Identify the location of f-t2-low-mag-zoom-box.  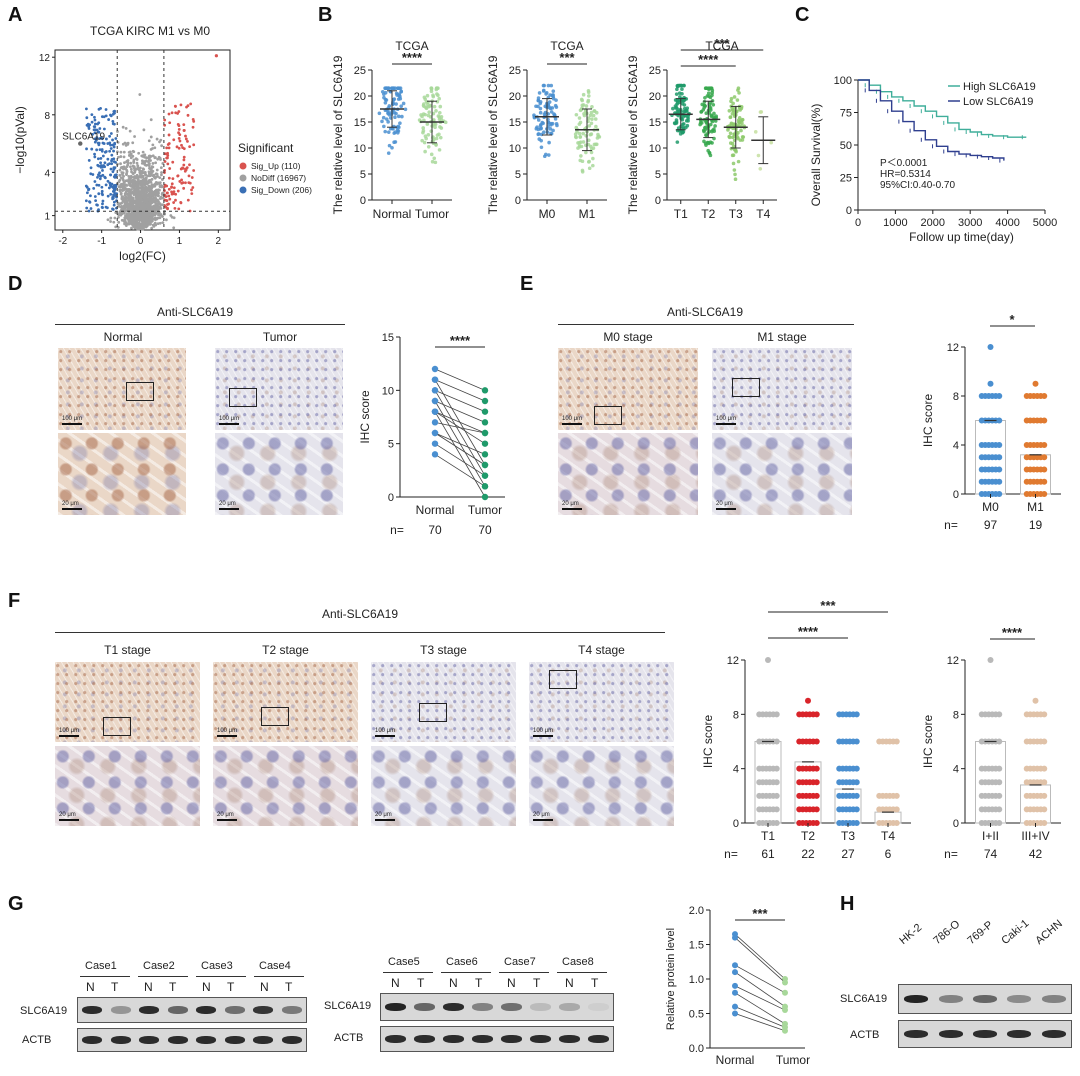
(275, 716).